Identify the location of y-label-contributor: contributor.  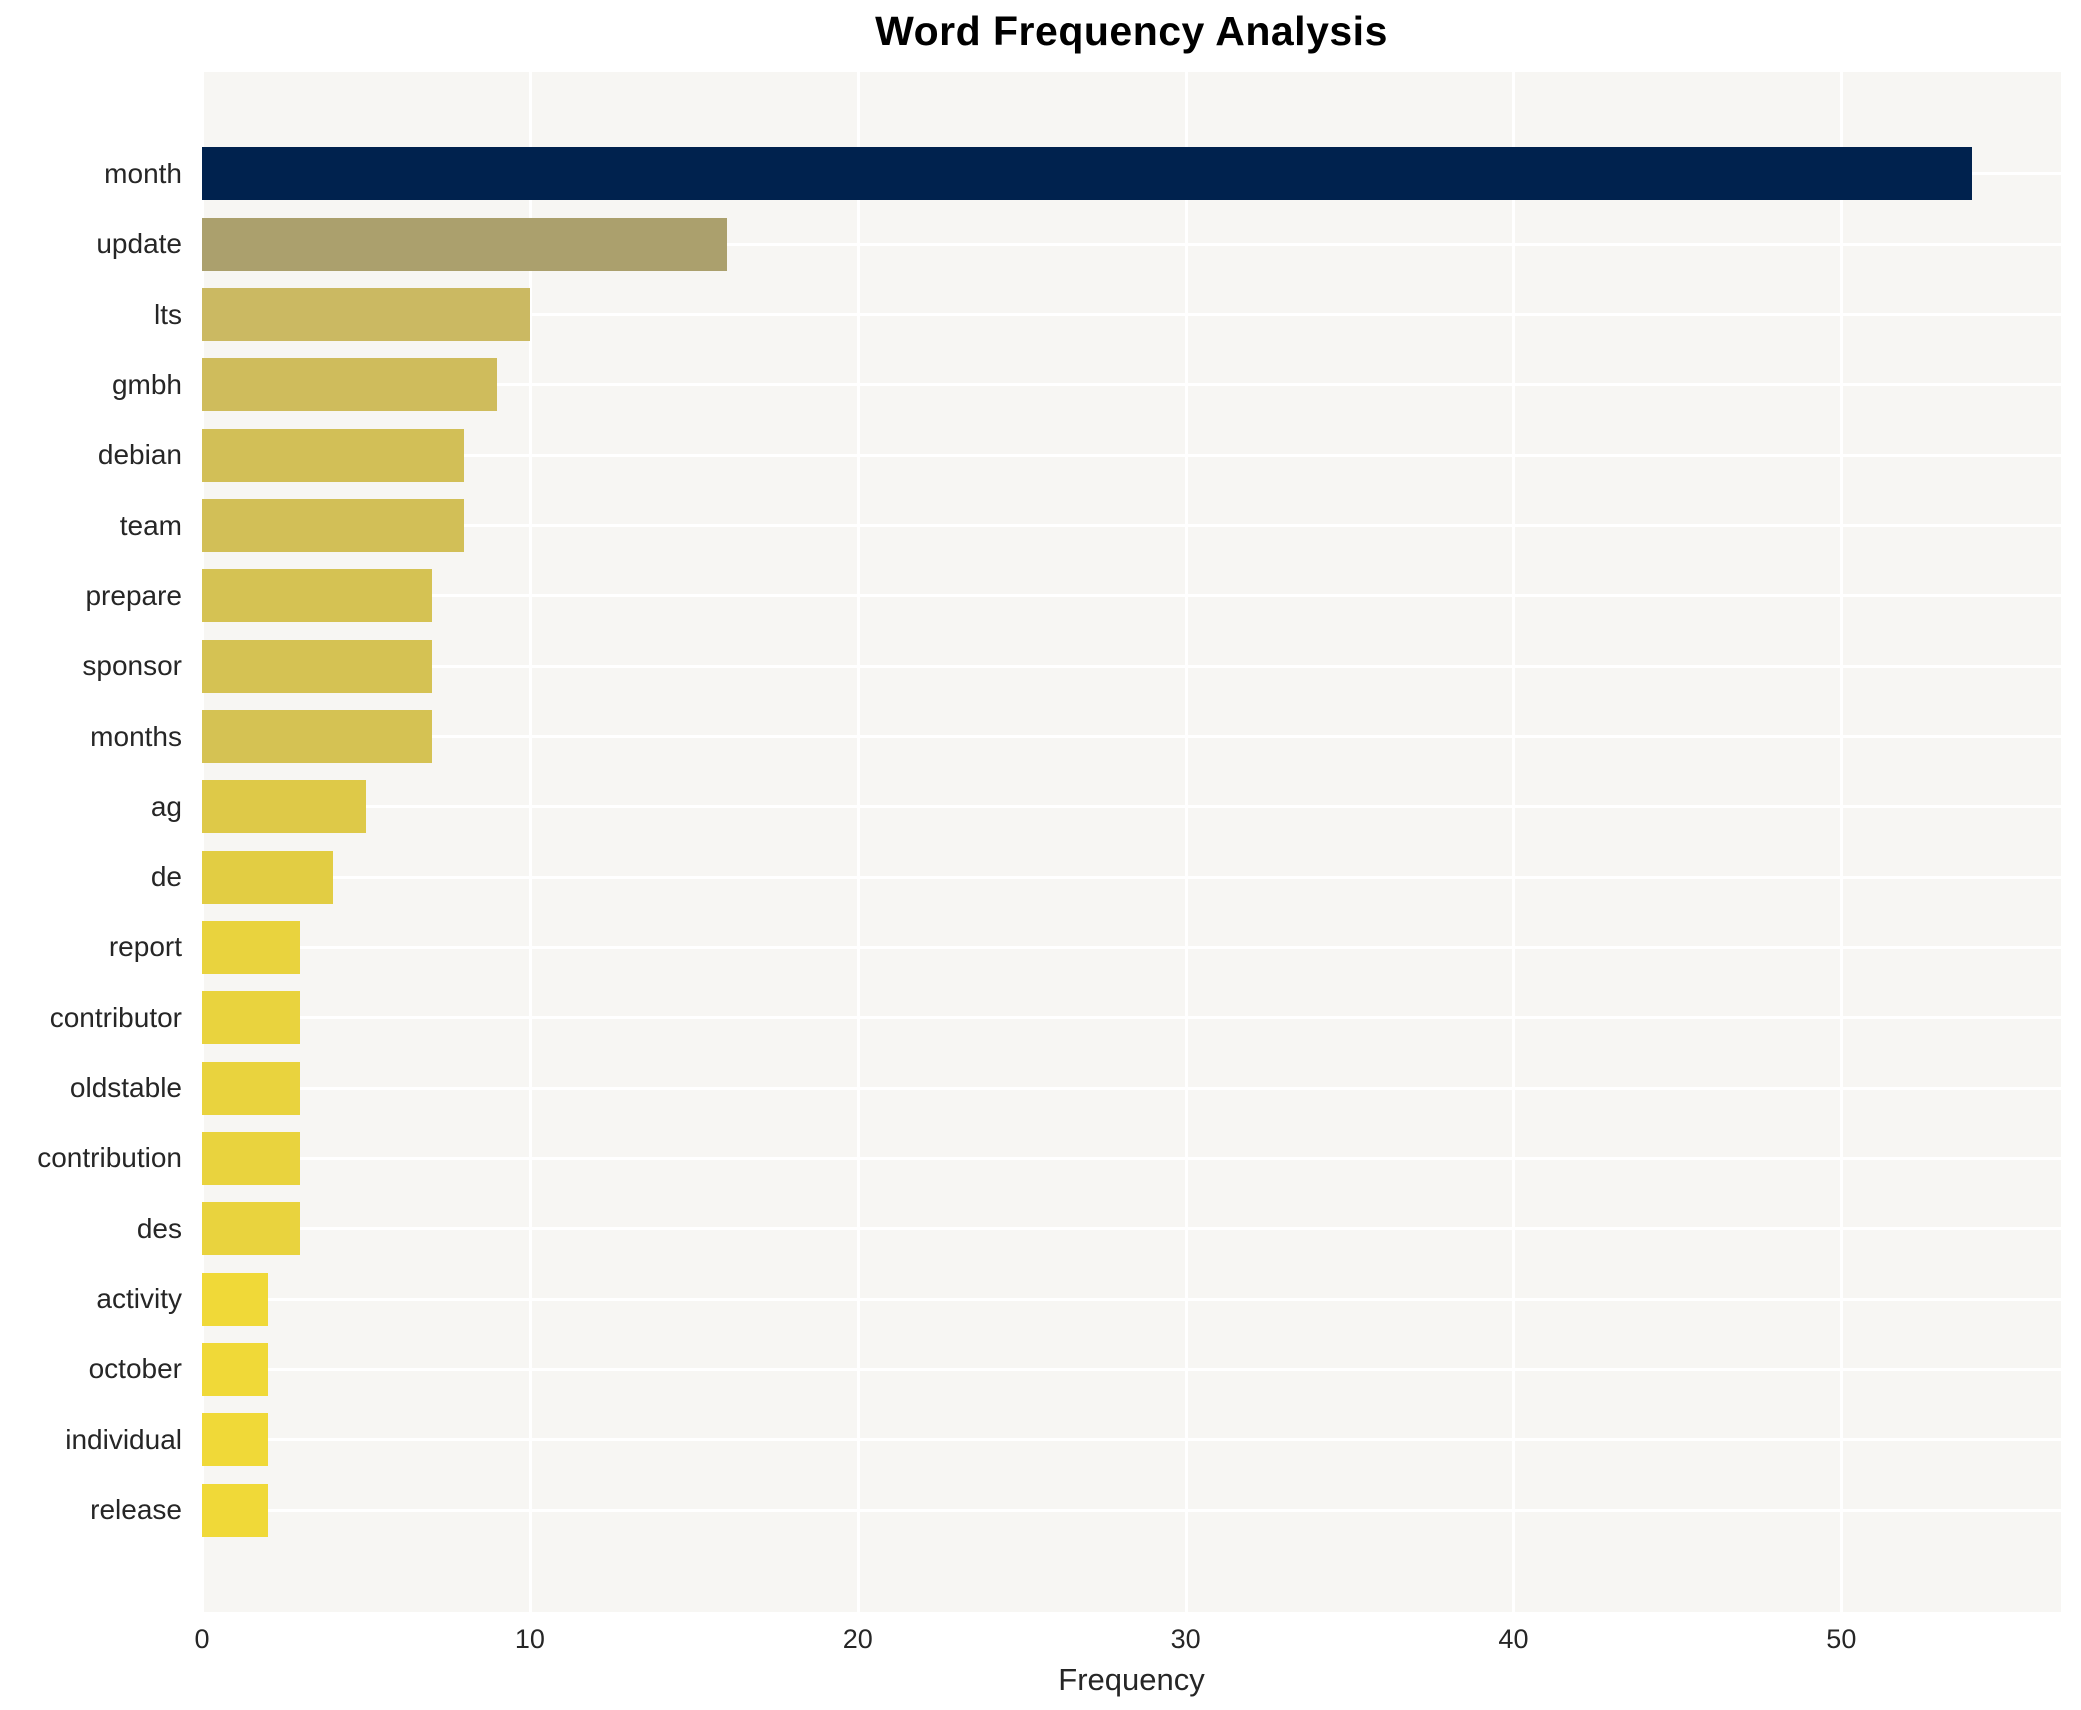
(115, 1017).